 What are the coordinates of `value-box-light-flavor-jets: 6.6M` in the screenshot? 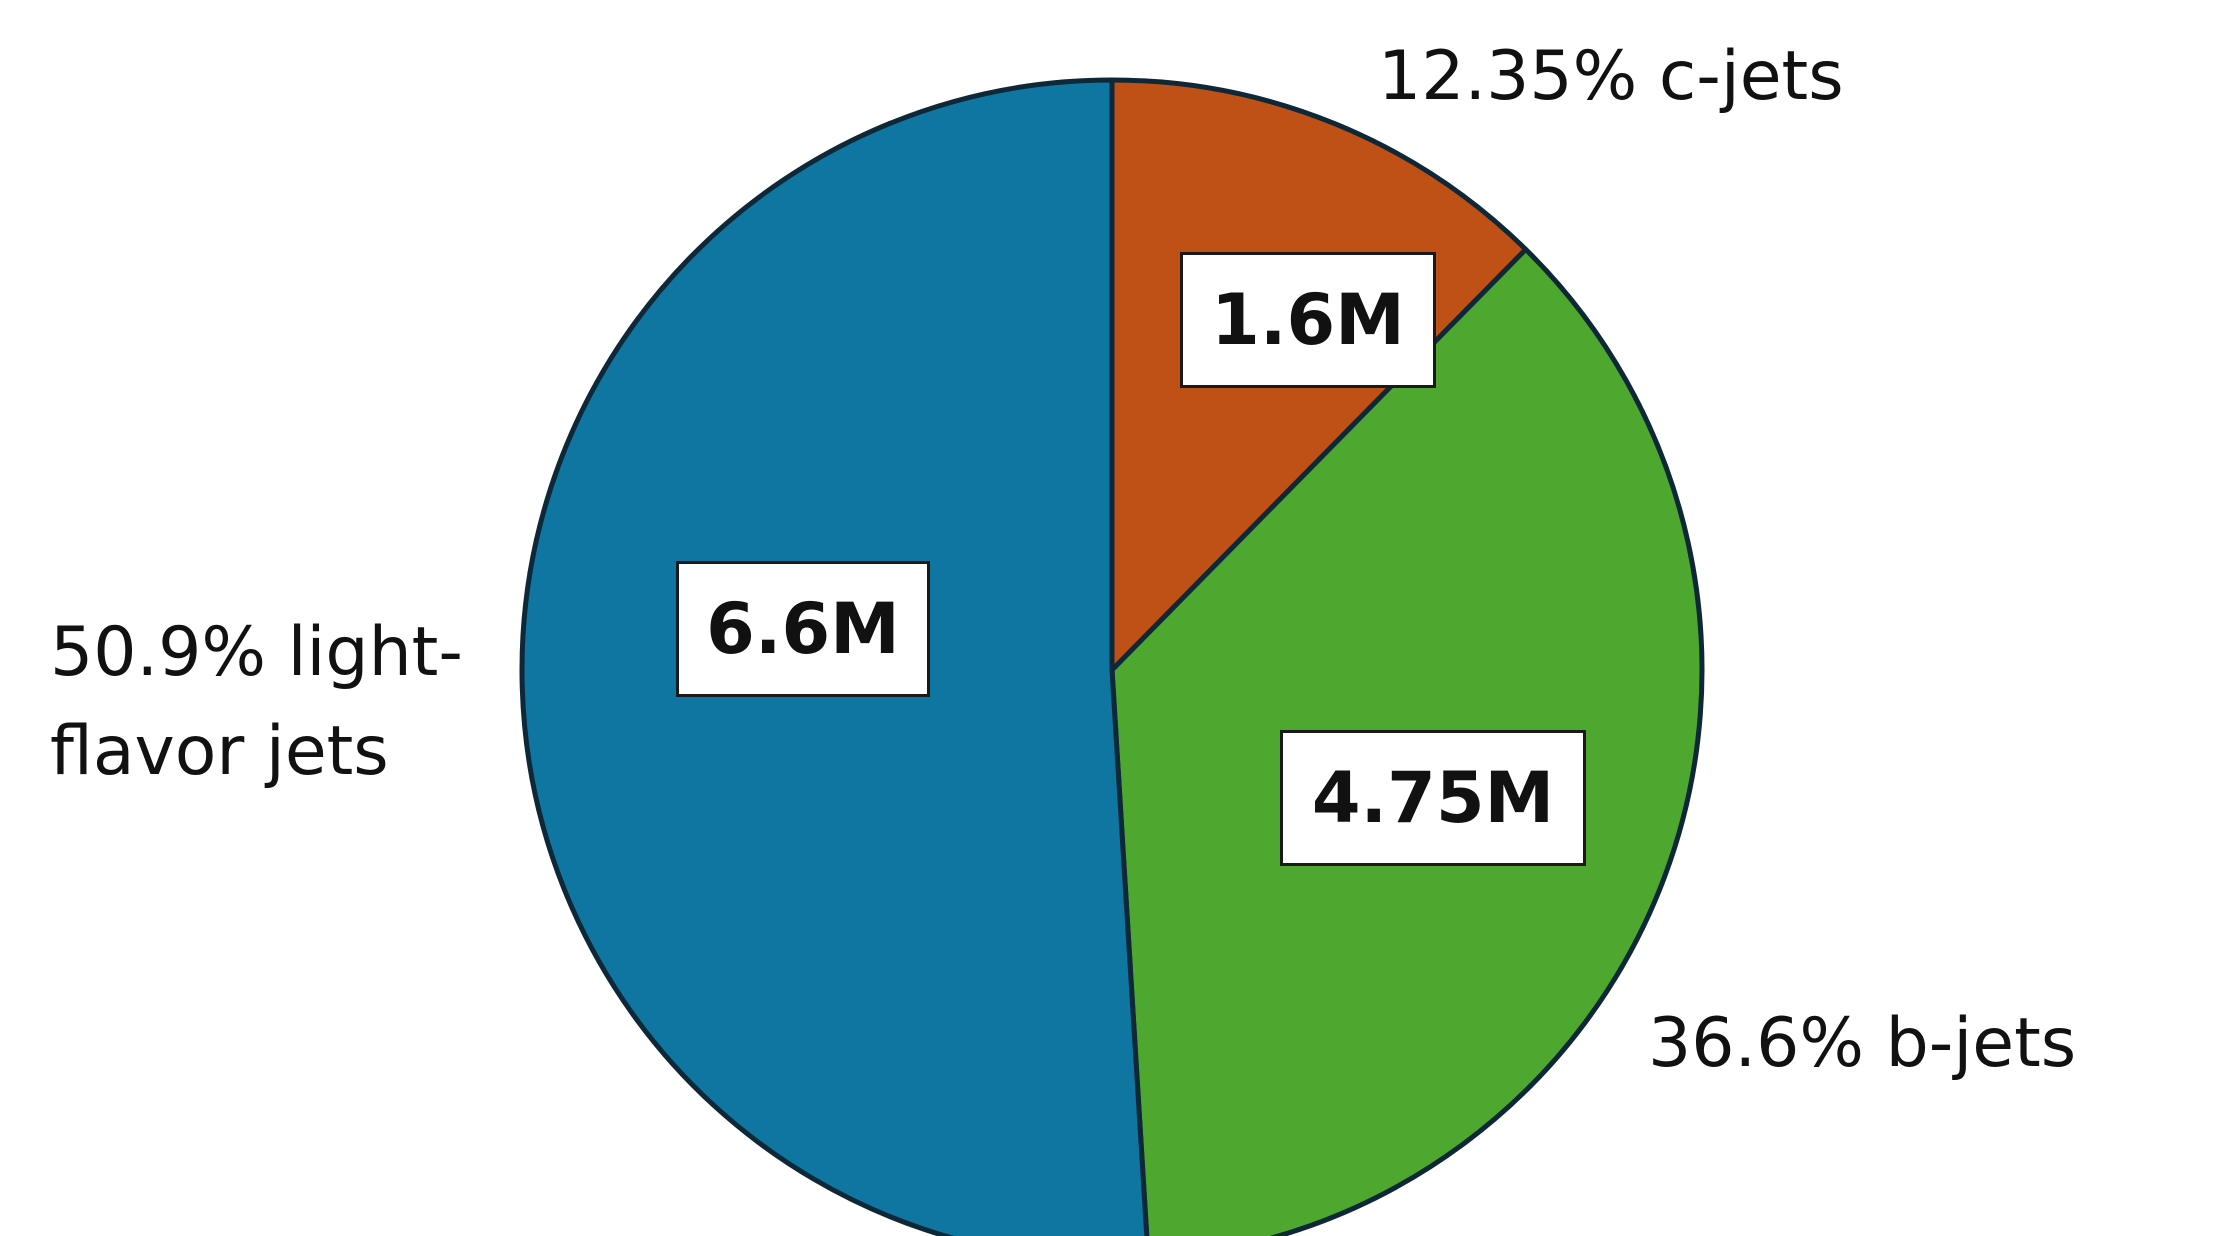 It's located at (803, 629).